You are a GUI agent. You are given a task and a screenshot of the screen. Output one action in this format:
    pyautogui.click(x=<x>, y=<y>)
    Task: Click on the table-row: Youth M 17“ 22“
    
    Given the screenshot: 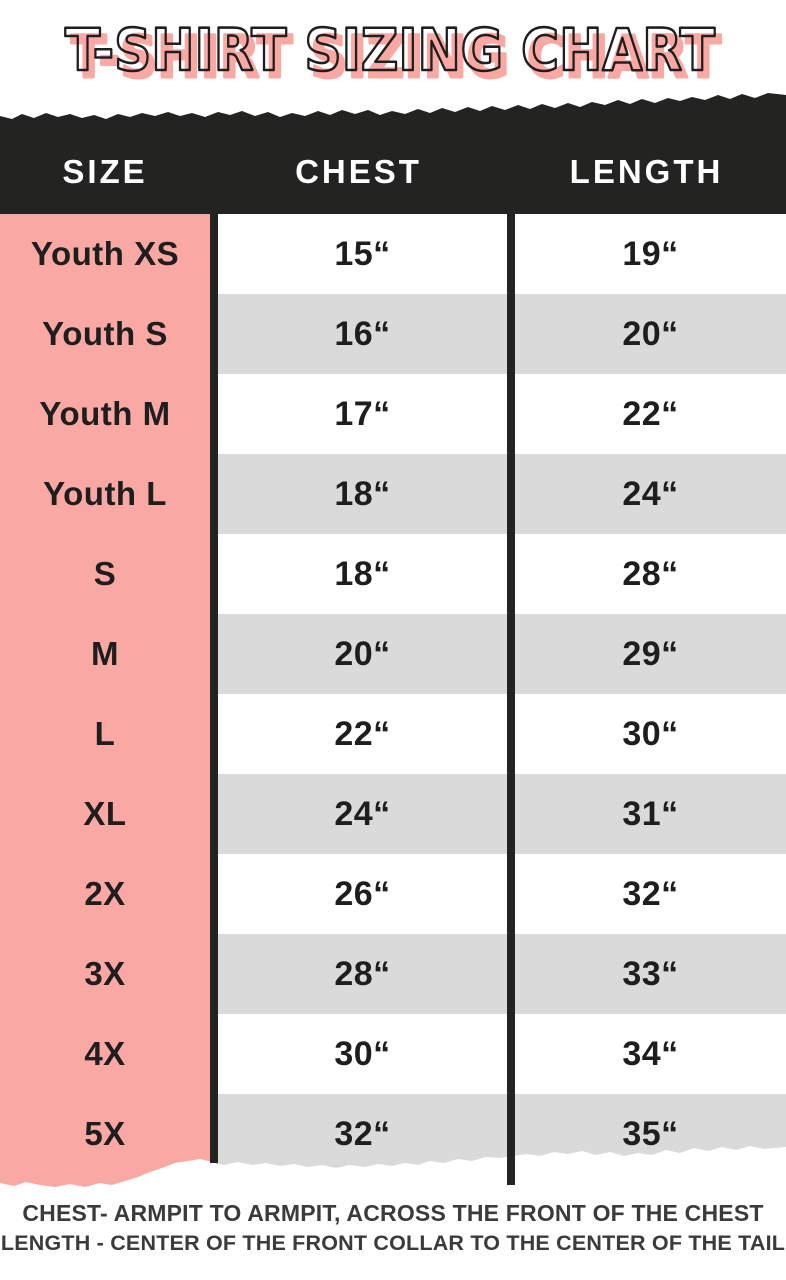 What is the action you would take?
    pyautogui.click(x=393, y=414)
    